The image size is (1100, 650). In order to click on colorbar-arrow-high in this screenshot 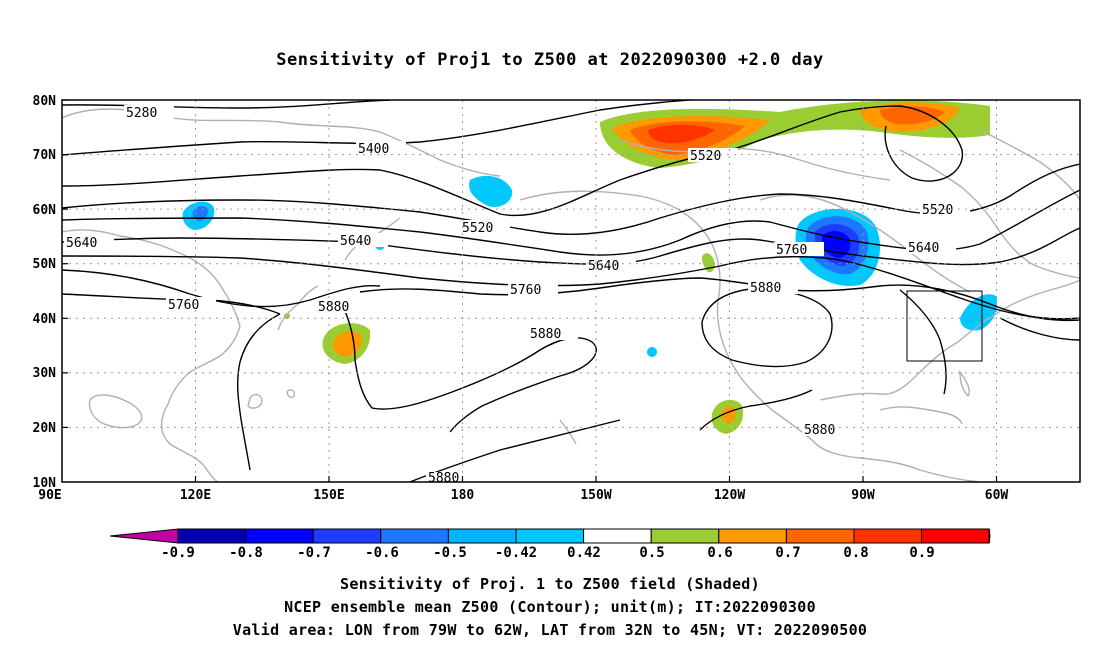, I will do `click(989, 536)`.